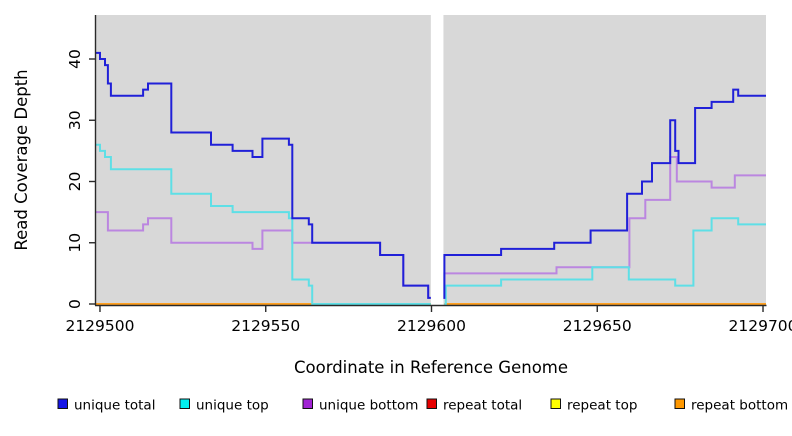  Describe the element at coordinates (431, 326) in the screenshot. I see `x-tick-label: 2129600` at that location.